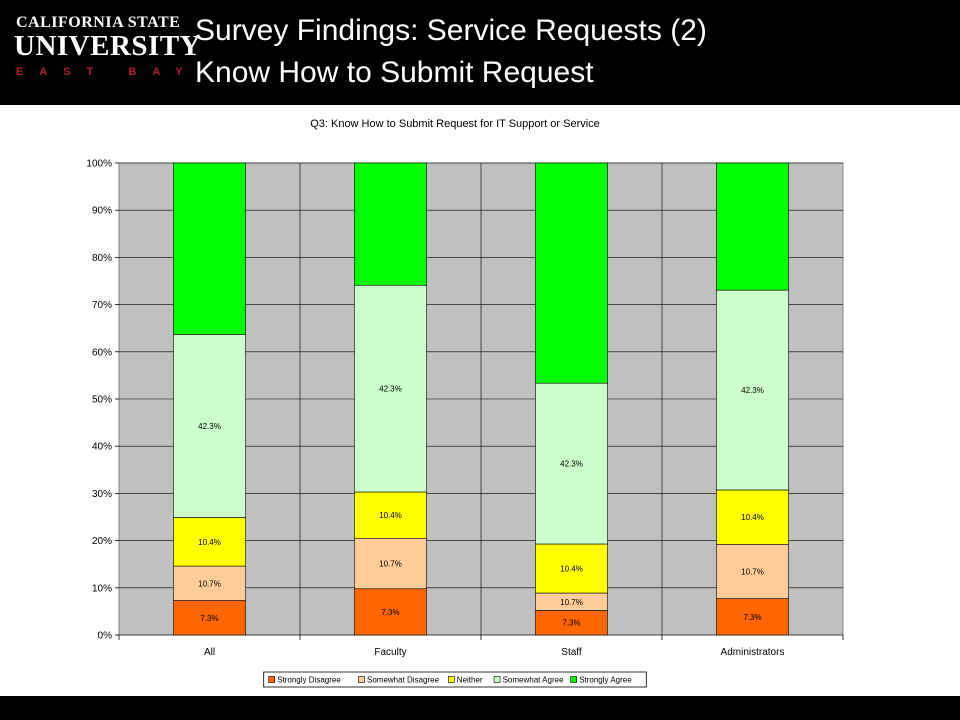  I want to click on y-tick-label: 10%, so click(102, 588).